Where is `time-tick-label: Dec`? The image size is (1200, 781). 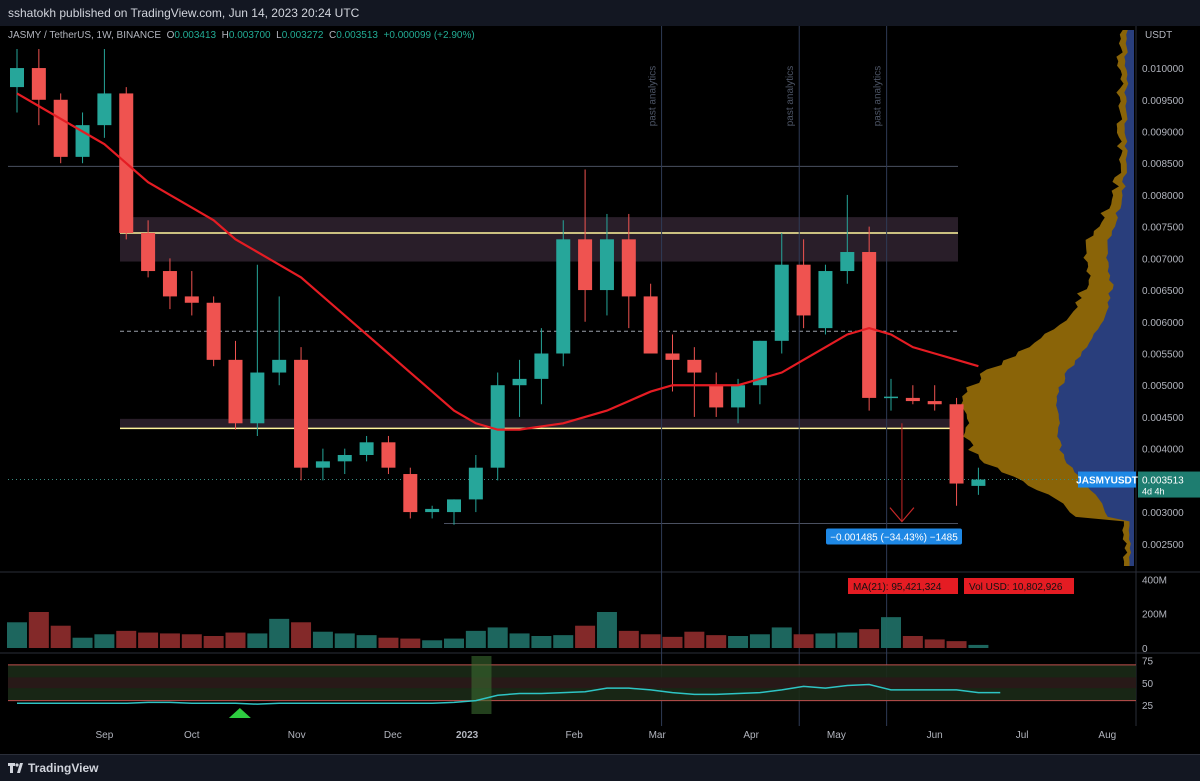 time-tick-label: Dec is located at coordinates (393, 735).